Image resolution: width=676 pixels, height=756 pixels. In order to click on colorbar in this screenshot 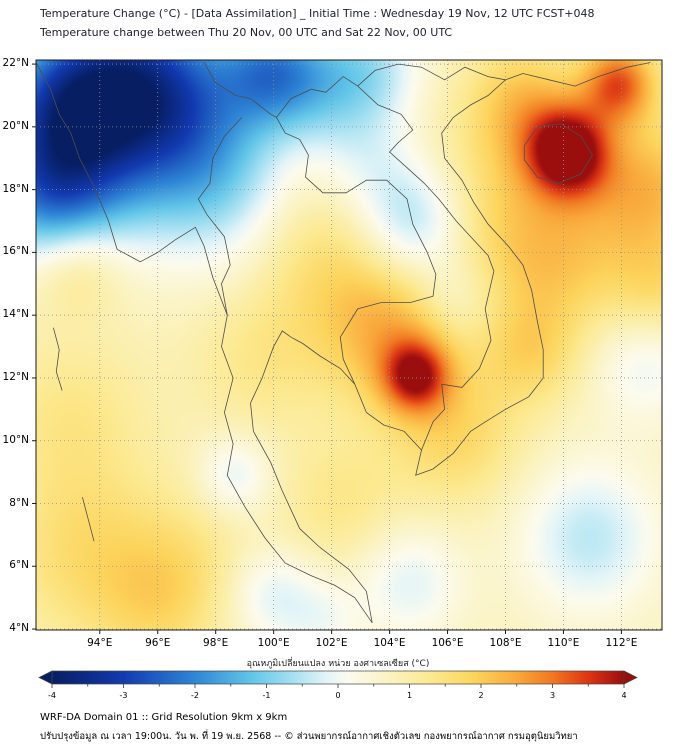, I will do `click(338, 679)`.